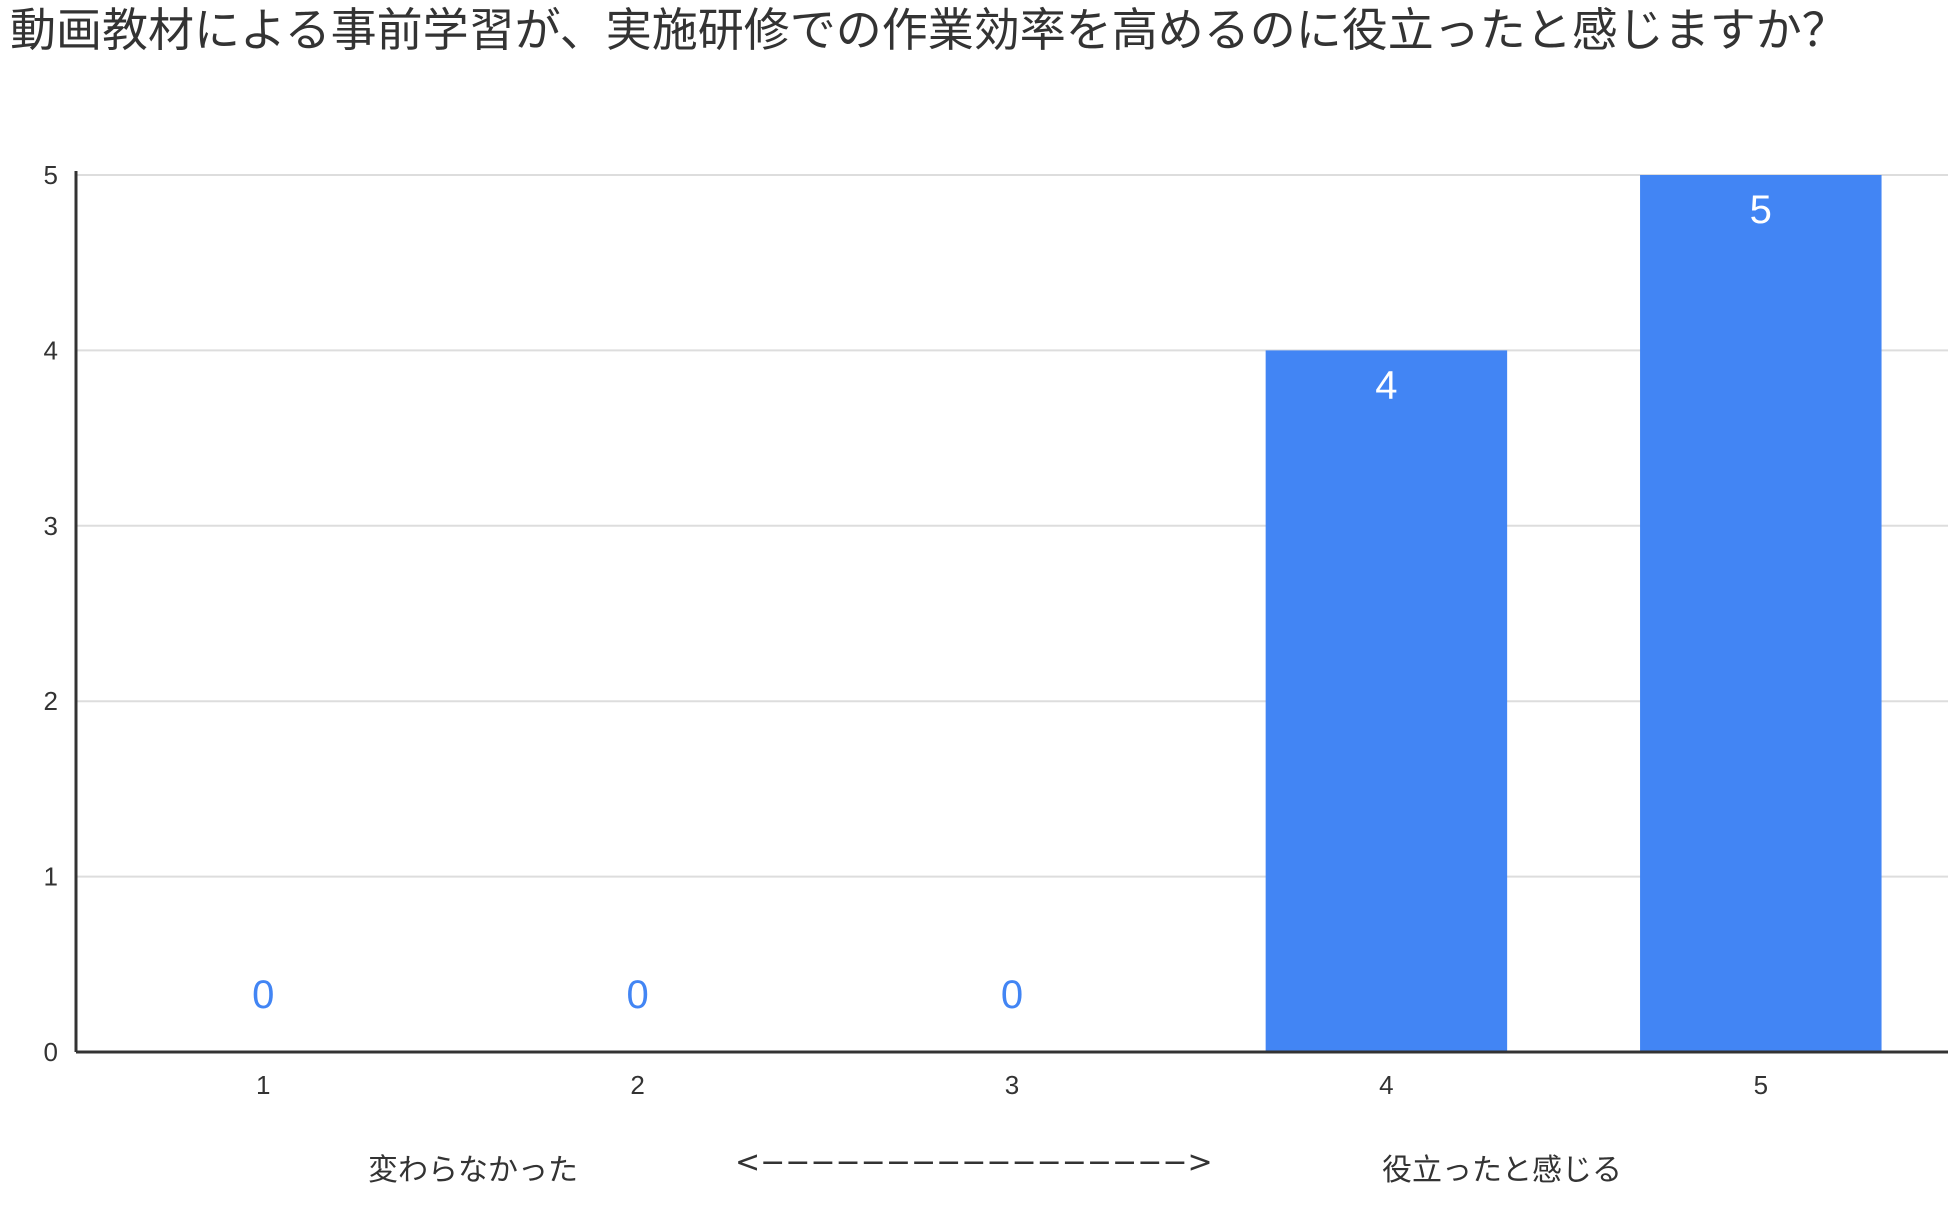 The width and height of the screenshot is (1958, 1205). I want to click on y-tick-label: 3, so click(51, 526).